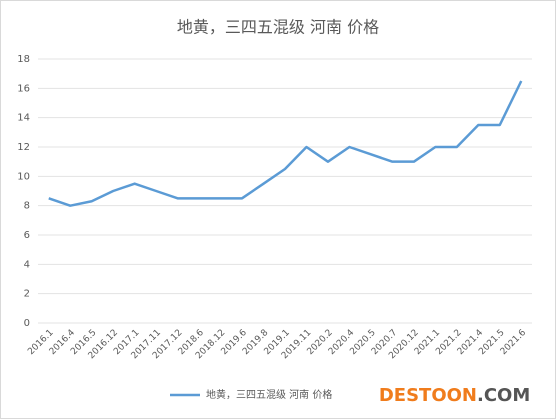  What do you see at coordinates (27, 206) in the screenshot?
I see `y-tick-label: 8` at bounding box center [27, 206].